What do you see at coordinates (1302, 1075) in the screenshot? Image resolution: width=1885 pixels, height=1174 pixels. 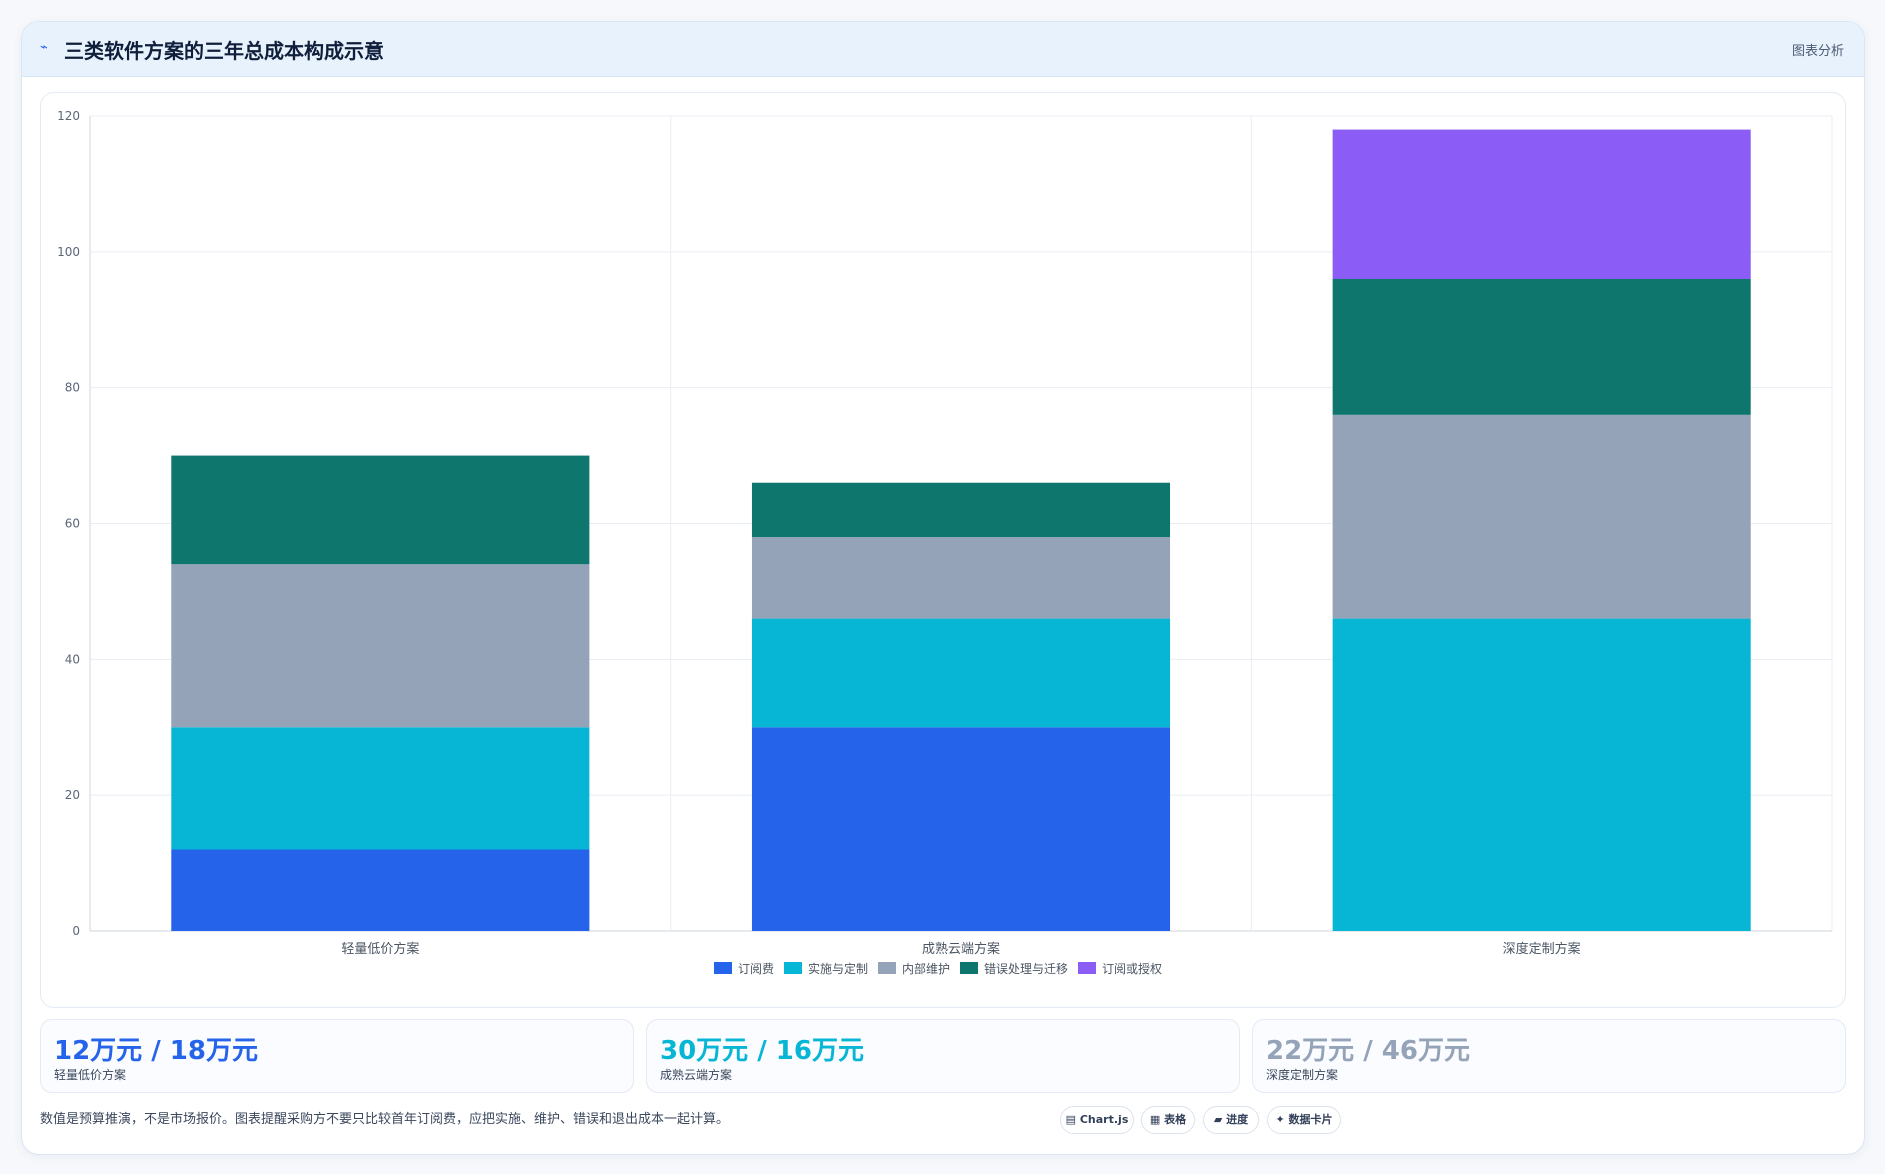 I see `stat-label: 深度定制方案` at bounding box center [1302, 1075].